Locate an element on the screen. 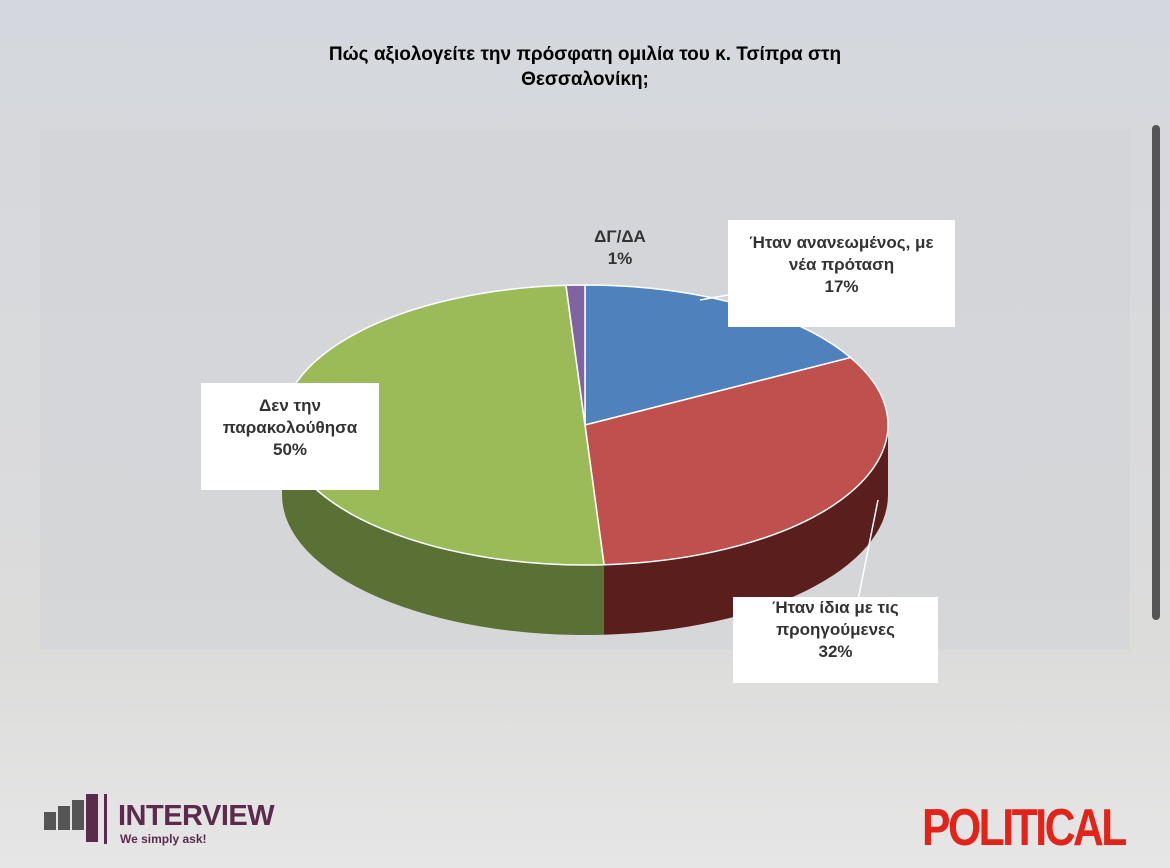 The width and height of the screenshot is (1170, 868). data-label: Δεν την παρακολούθησα 50% is located at coordinates (290, 436).